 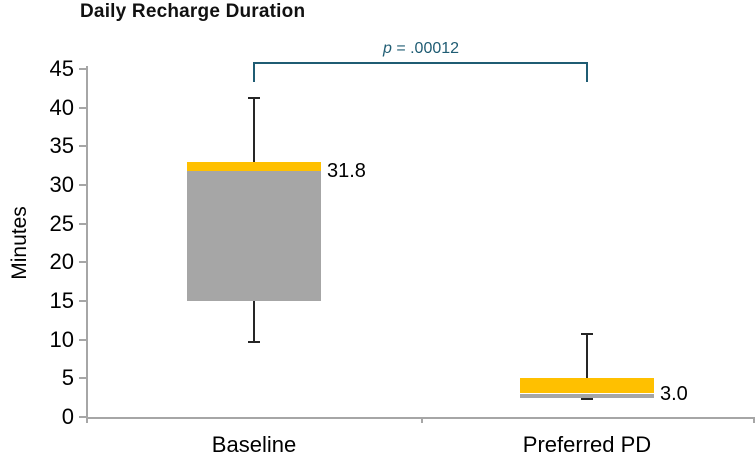 I want to click on y-tick-label: 15, so click(x=61, y=300).